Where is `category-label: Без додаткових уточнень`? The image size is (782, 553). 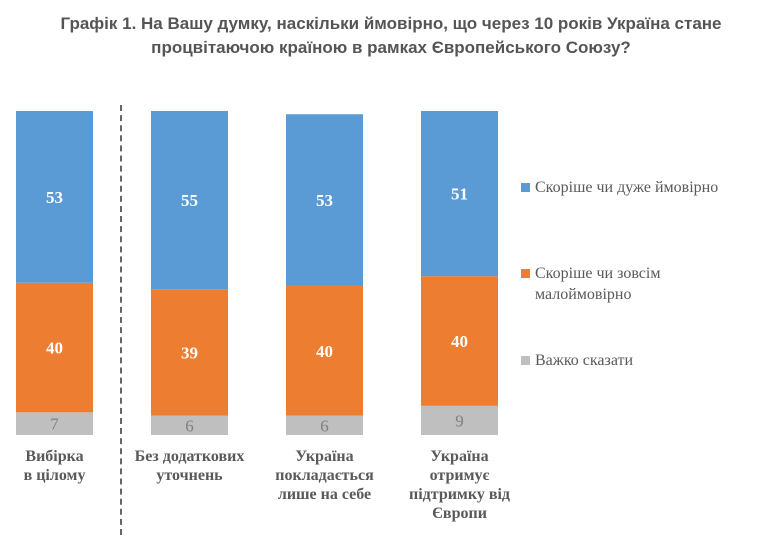 category-label: Без додаткових уточнень is located at coordinates (190, 466).